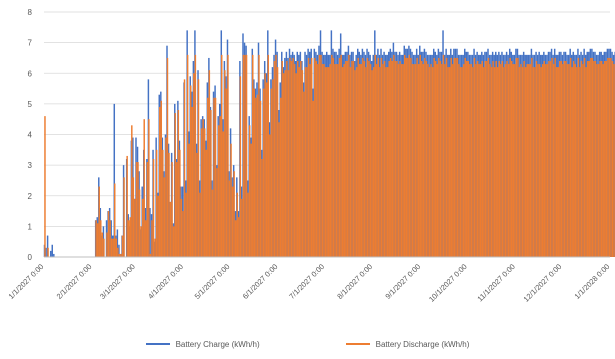  I want to click on x-tick-label: 3/1/2027 0:00, so click(117, 281).